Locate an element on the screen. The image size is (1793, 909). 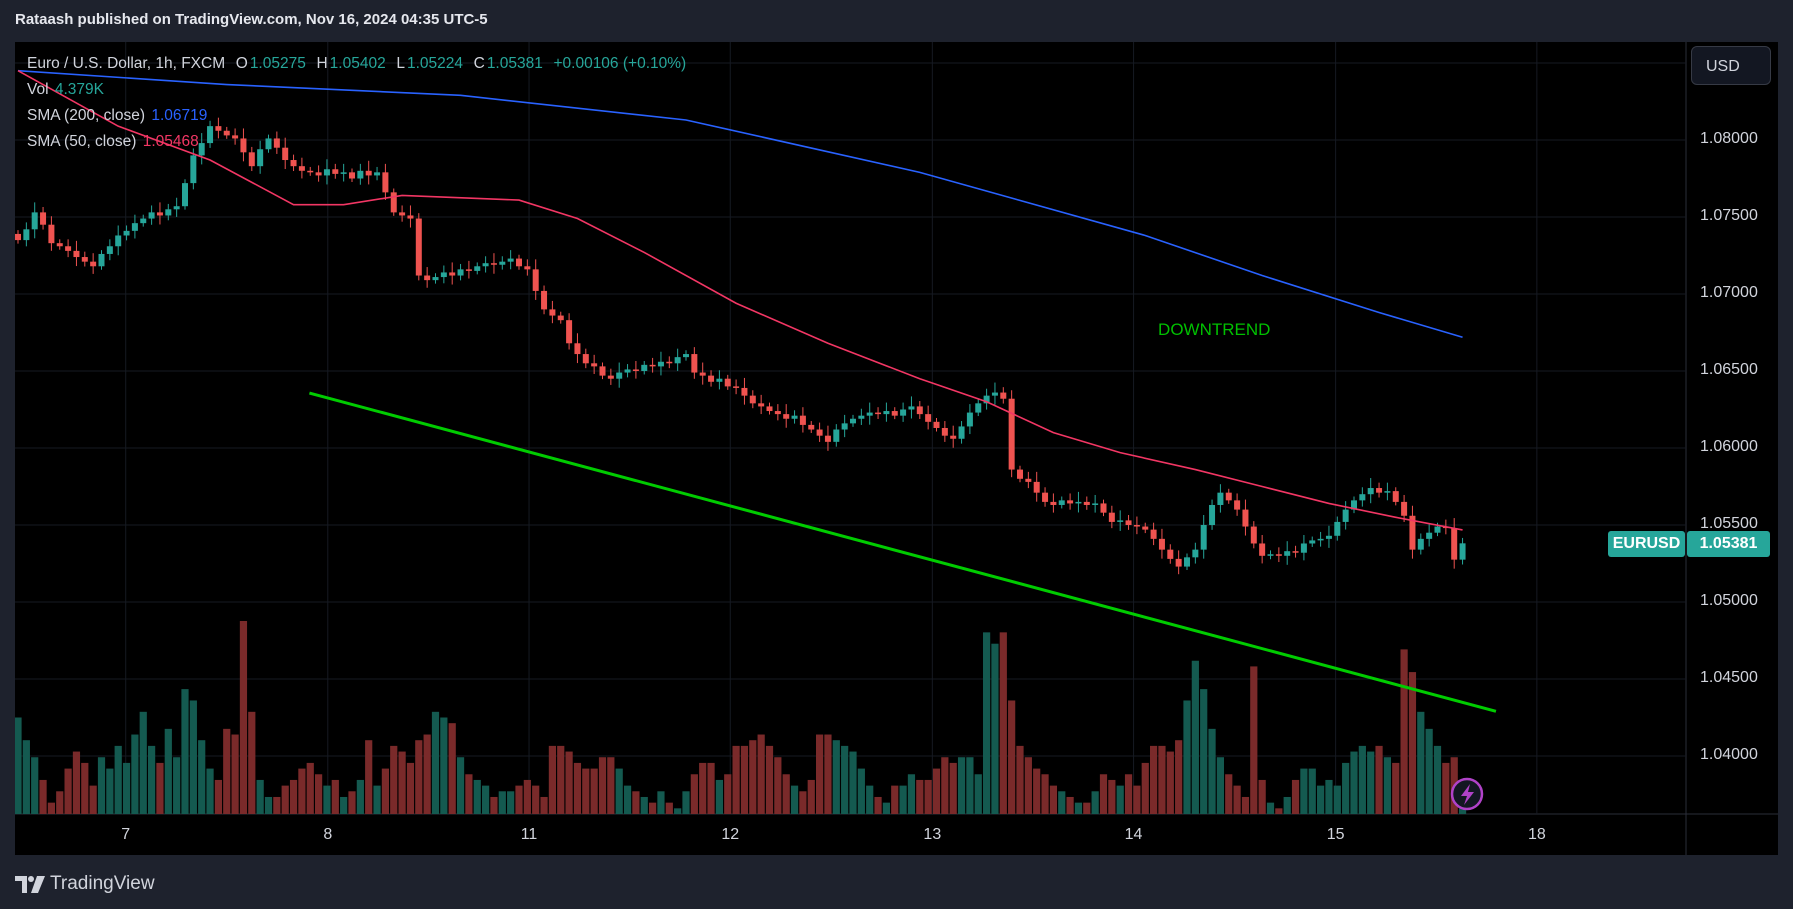
legend-symbol: Euro / U.S. Dollar, 1h, FXCM is located at coordinates (126, 63).